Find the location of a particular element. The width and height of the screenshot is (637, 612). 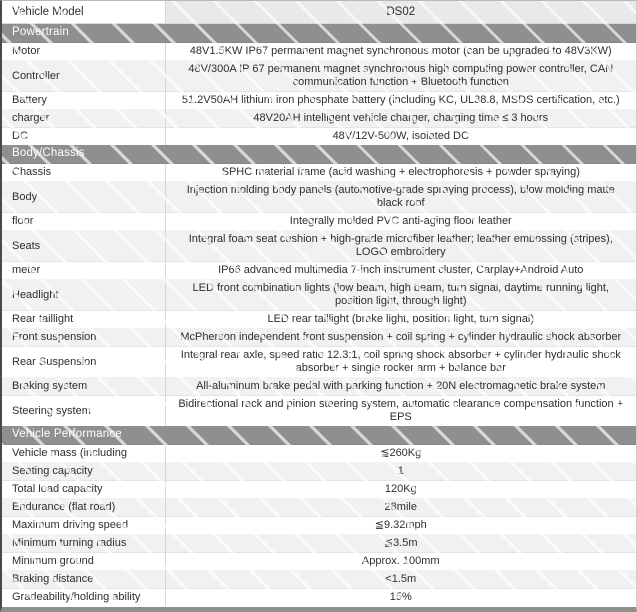

spec-label: Braking distance is located at coordinates (83, 579).